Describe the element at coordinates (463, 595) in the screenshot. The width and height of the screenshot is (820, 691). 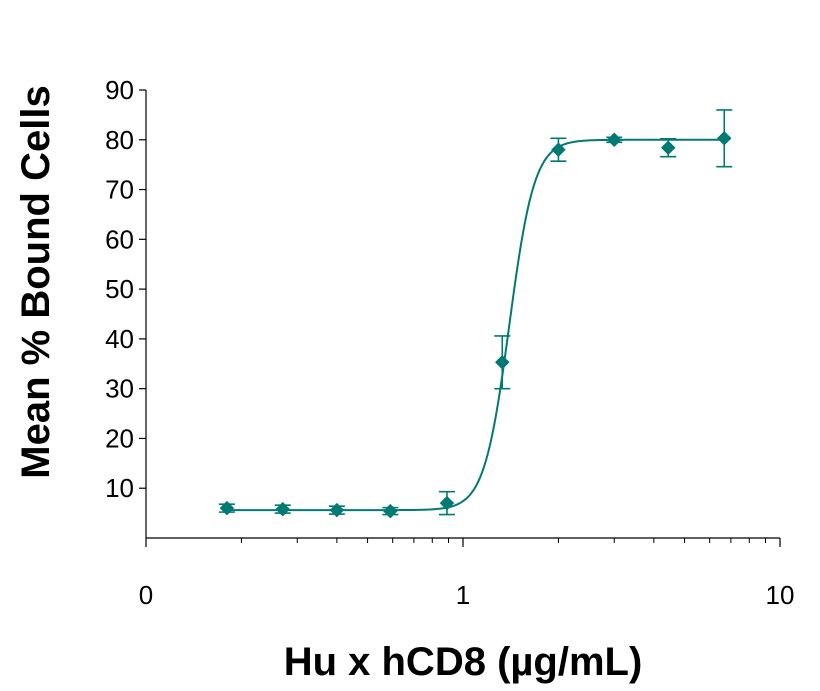
I see `x-tick-label: 1` at that location.